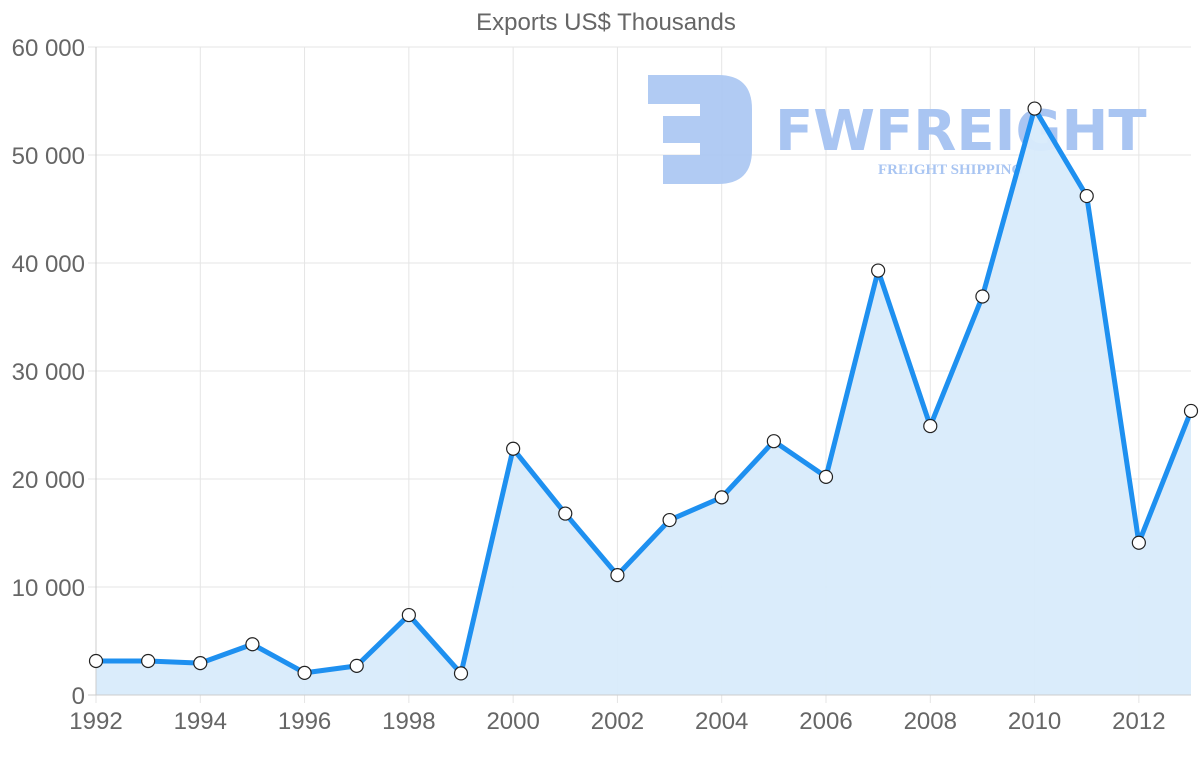 The width and height of the screenshot is (1200, 763). What do you see at coordinates (700, 129) in the screenshot?
I see `fw-logo-icon` at bounding box center [700, 129].